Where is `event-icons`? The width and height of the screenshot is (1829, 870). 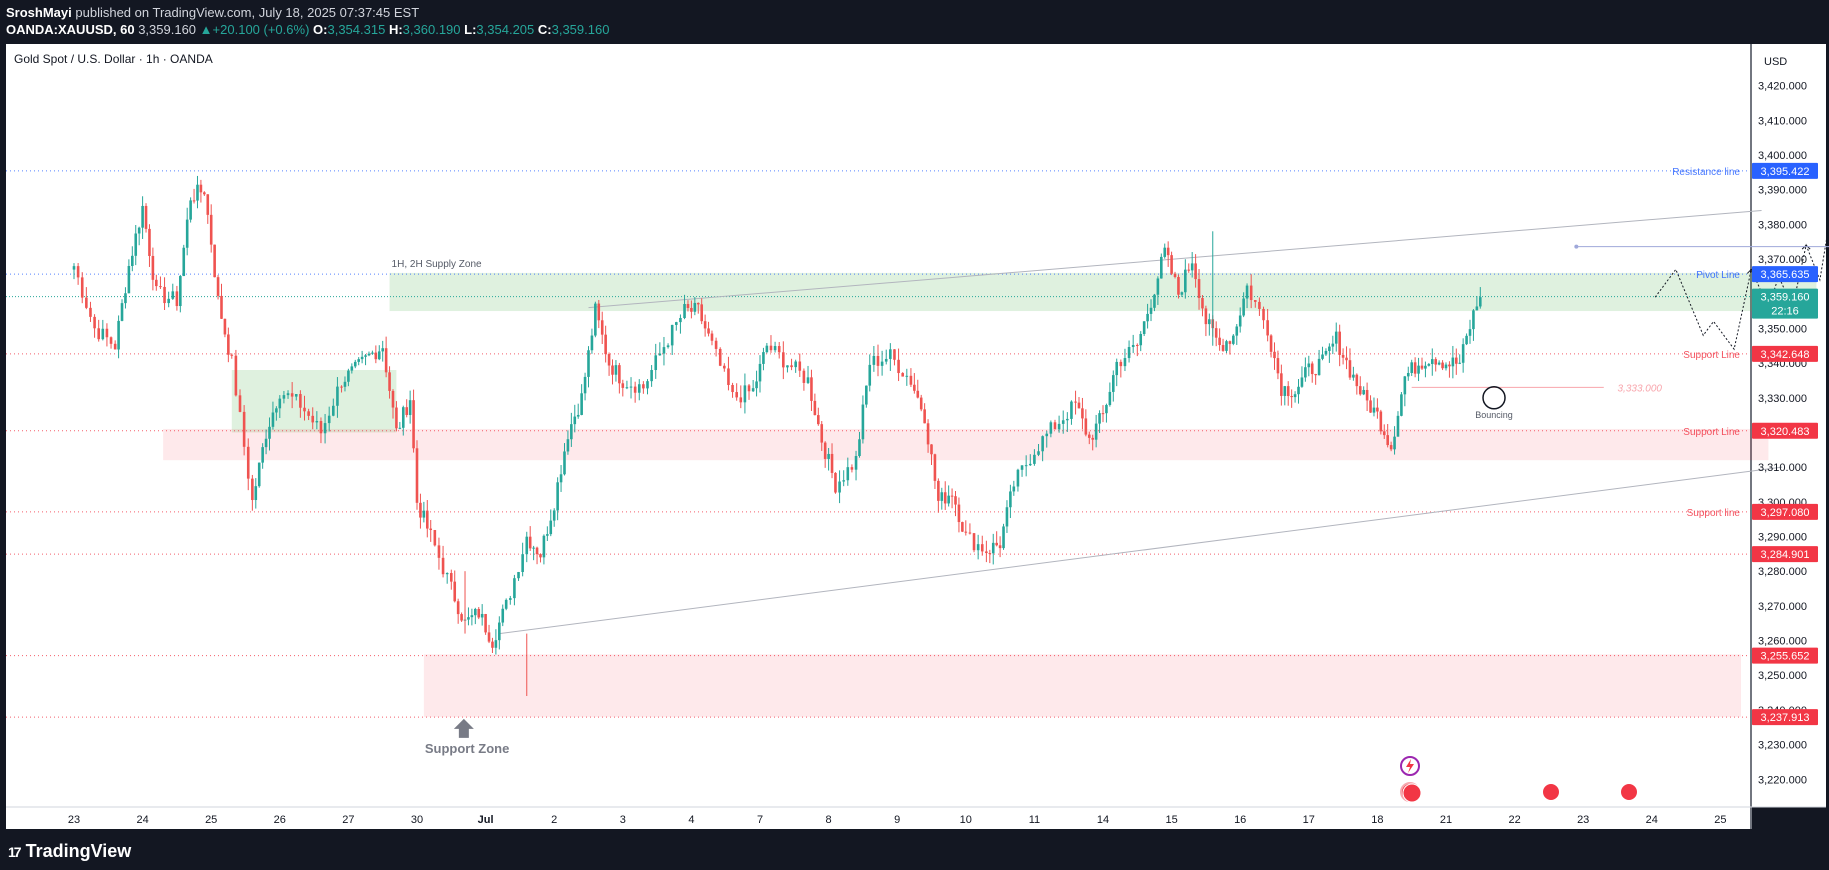
event-icons is located at coordinates (1519, 779).